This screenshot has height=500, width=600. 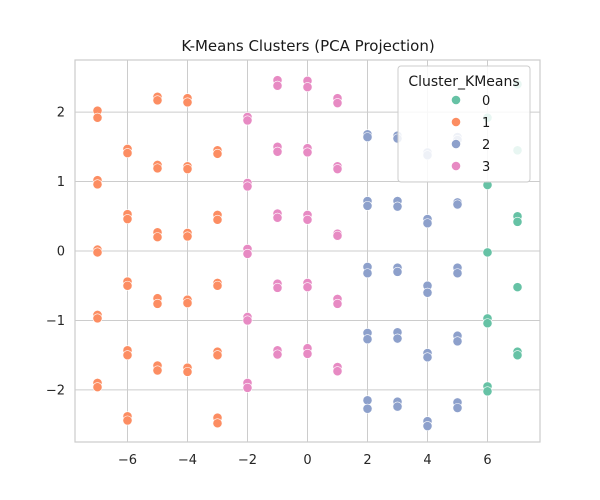 I want to click on legend-label: 3, so click(x=486, y=167).